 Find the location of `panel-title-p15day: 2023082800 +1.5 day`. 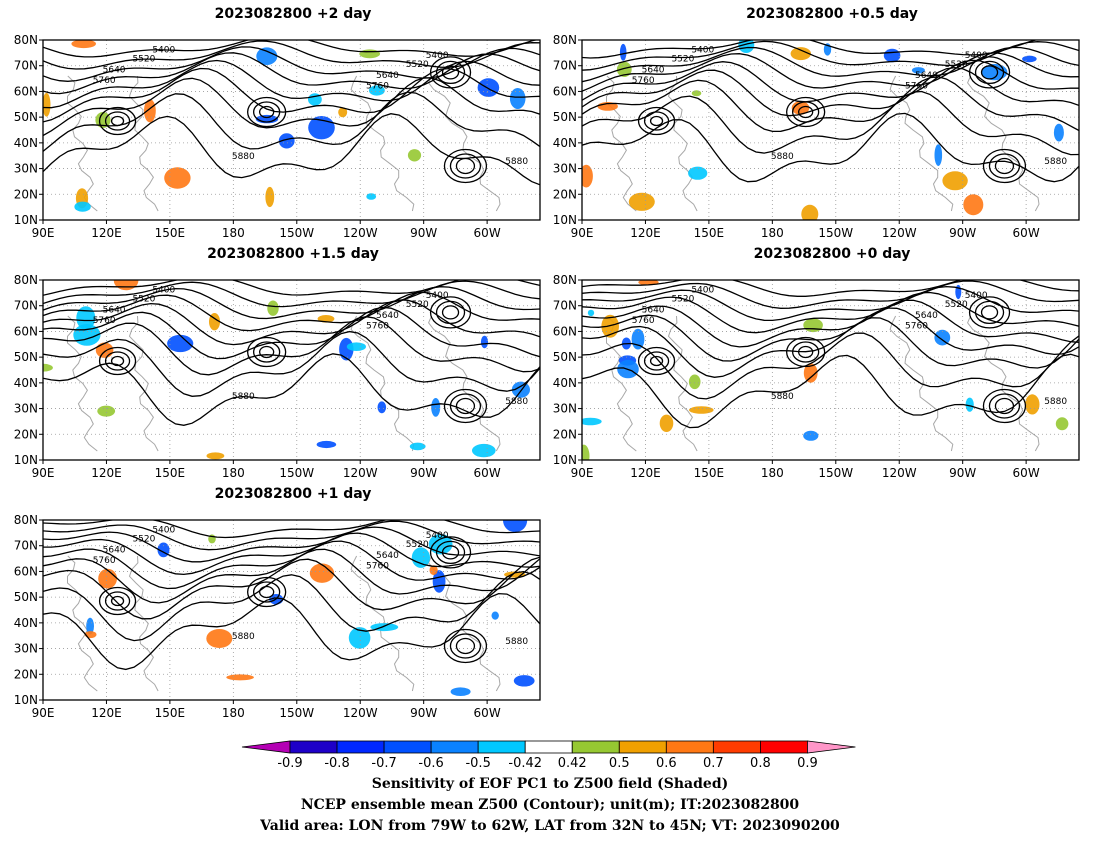

panel-title-p15day: 2023082800 +1.5 day is located at coordinates (293, 254).